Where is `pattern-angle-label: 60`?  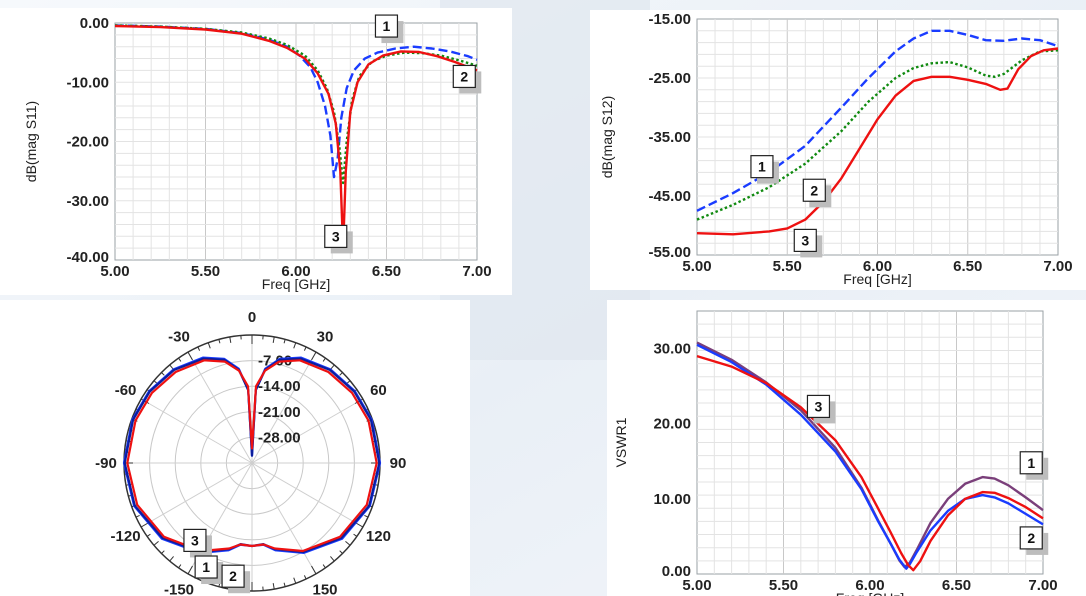
pattern-angle-label: 60 is located at coordinates (378, 390).